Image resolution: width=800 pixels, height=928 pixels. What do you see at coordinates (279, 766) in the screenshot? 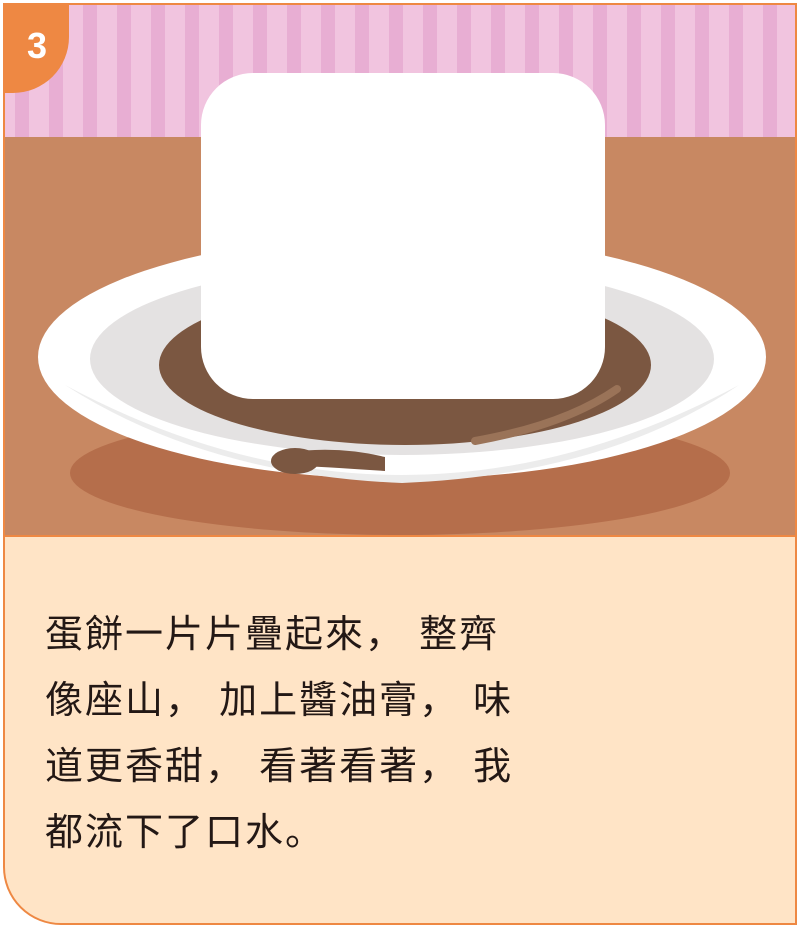
I see `story-line: 道更香甜， 看著看著， 我` at bounding box center [279, 766].